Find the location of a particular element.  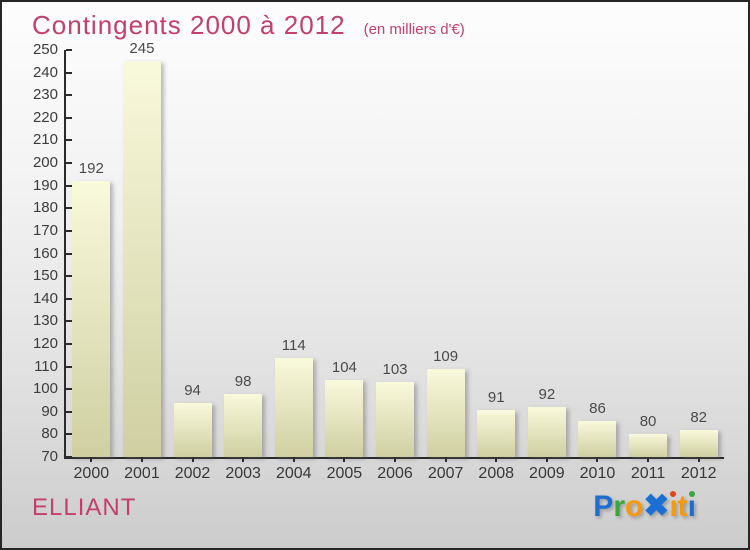

y-tick-label: 140 is located at coordinates (45, 298).